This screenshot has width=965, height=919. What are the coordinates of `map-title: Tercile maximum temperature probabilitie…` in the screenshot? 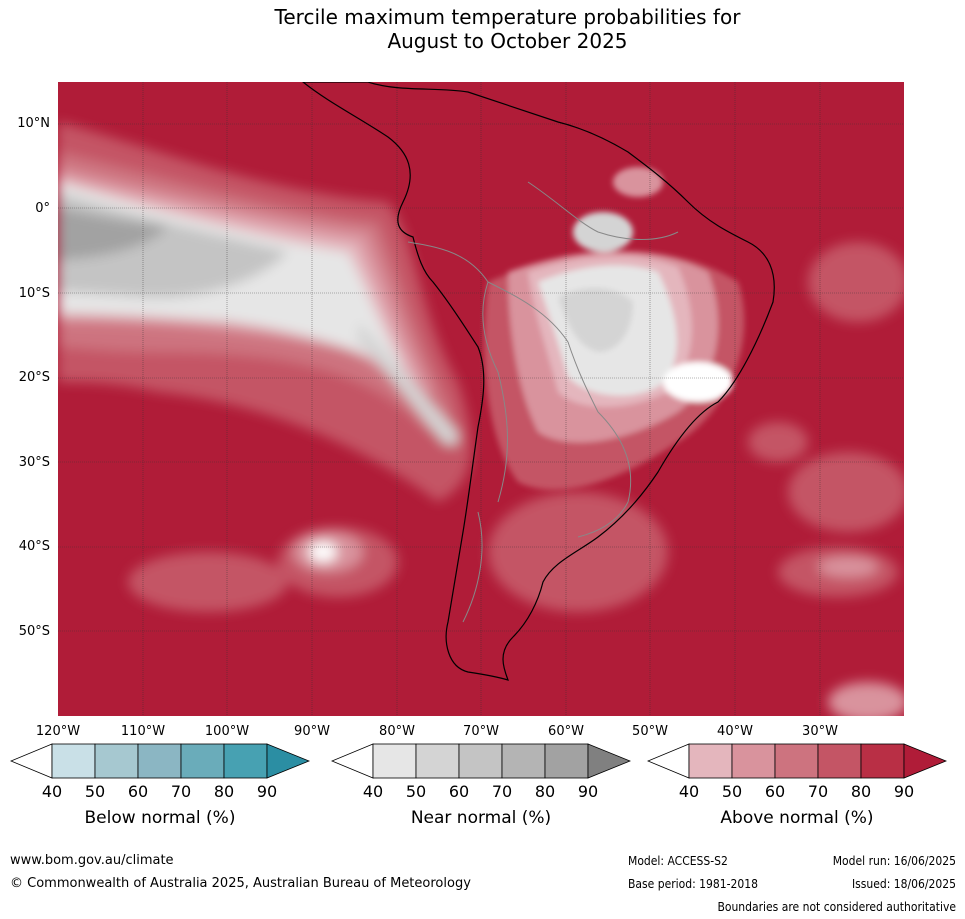 It's located at (482, 29).